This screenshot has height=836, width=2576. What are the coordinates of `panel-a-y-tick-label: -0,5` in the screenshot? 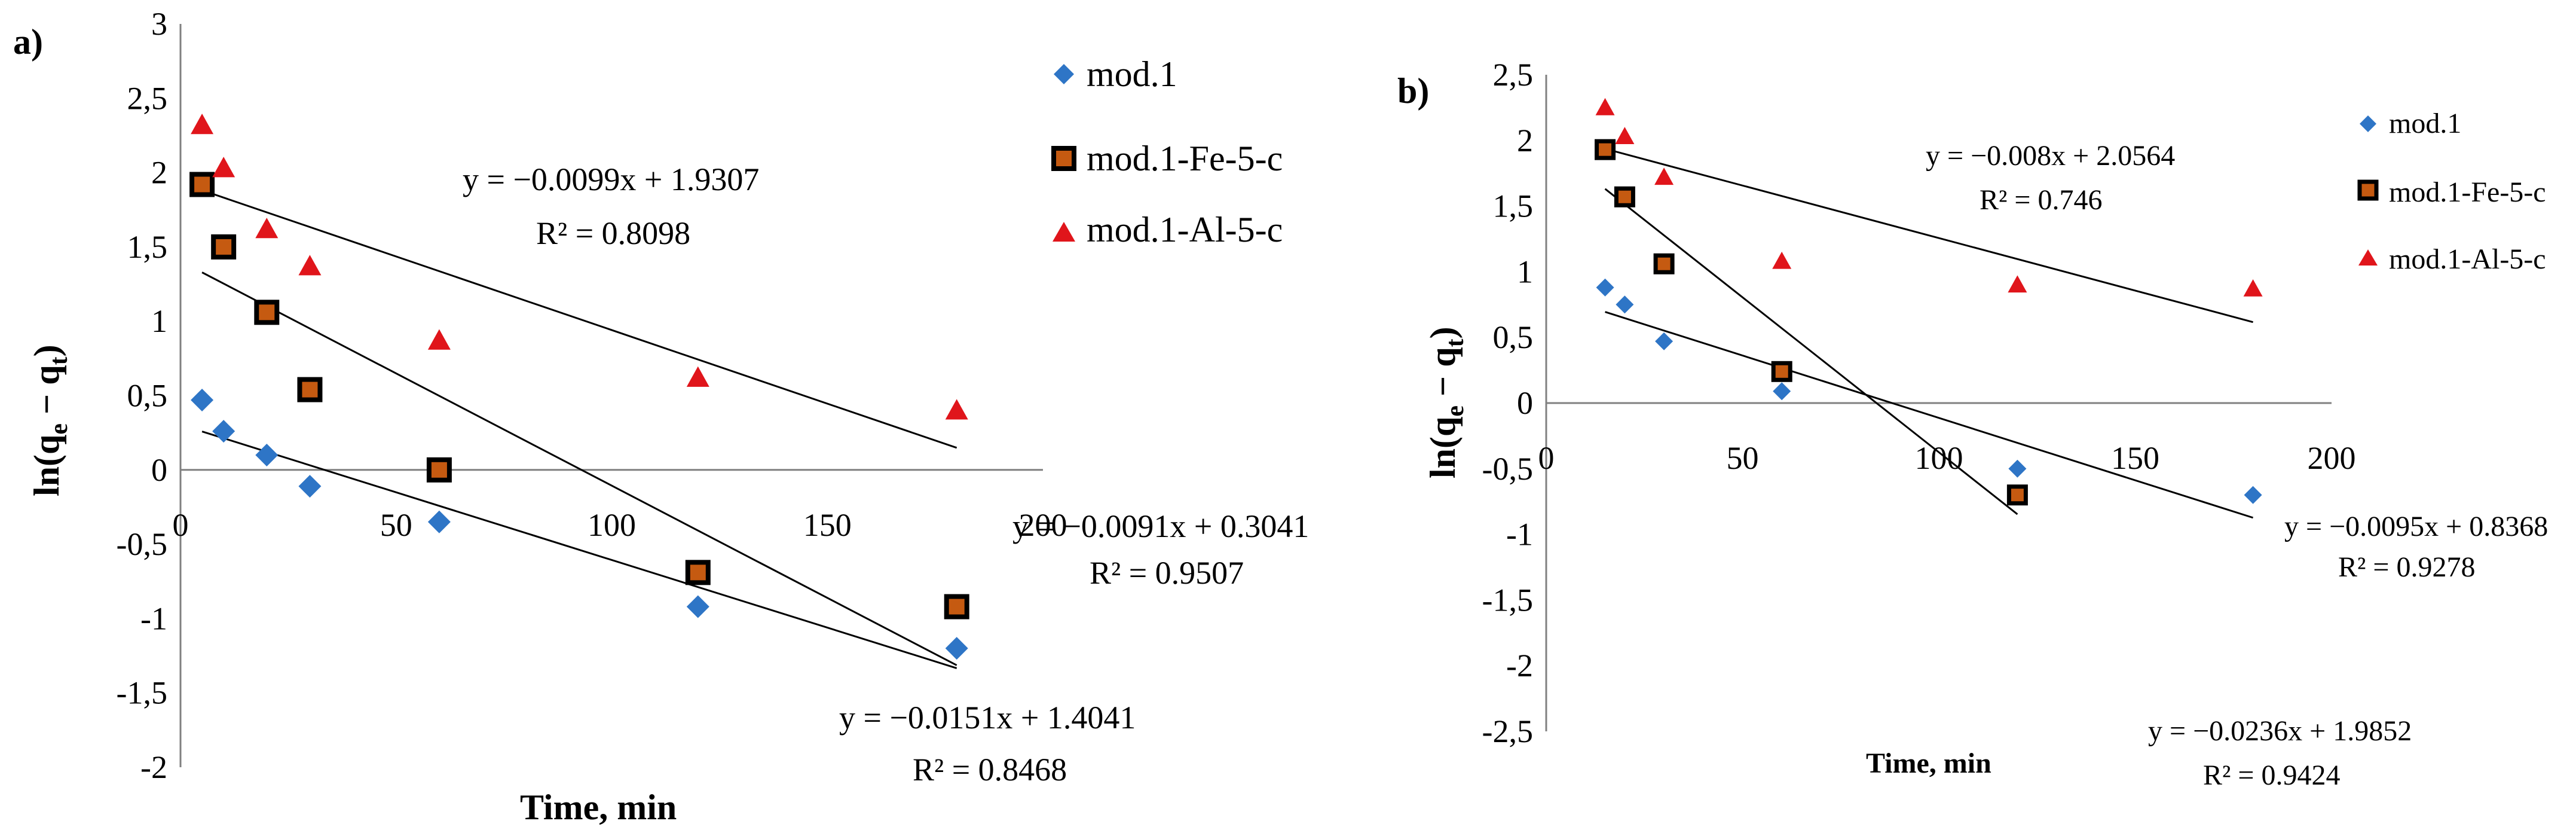 It's located at (142, 544).